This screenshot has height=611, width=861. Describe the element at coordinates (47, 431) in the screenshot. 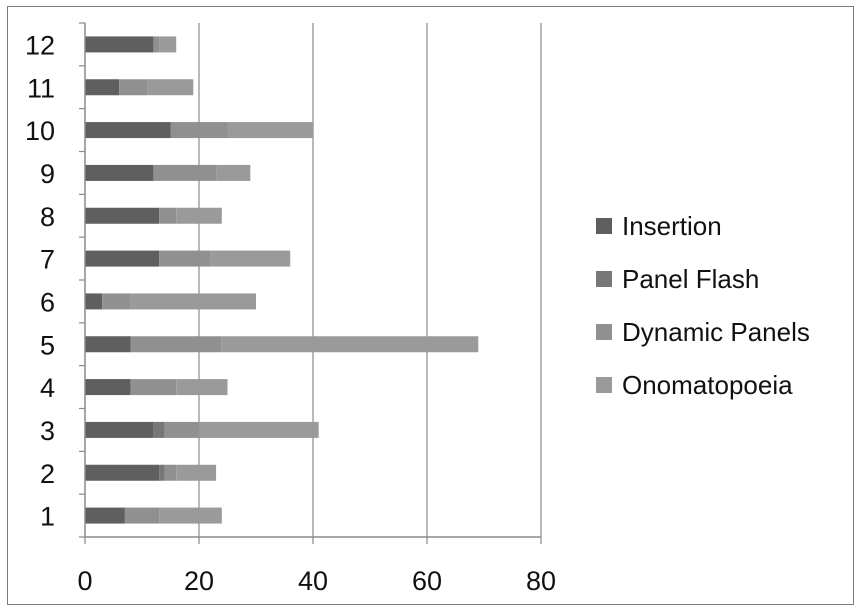

I see `y-tick-label-3: 3` at that location.